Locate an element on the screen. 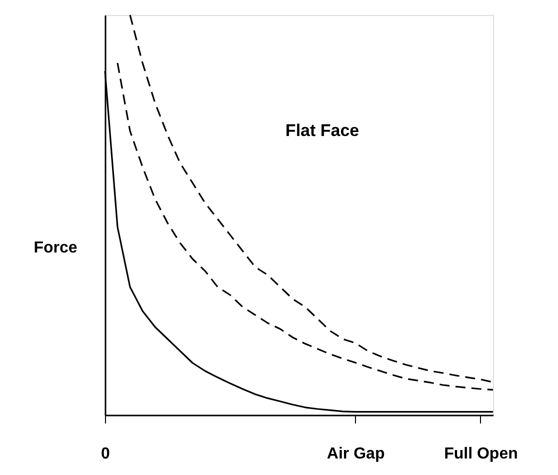  x-tick-label: 0 is located at coordinates (105, 454).